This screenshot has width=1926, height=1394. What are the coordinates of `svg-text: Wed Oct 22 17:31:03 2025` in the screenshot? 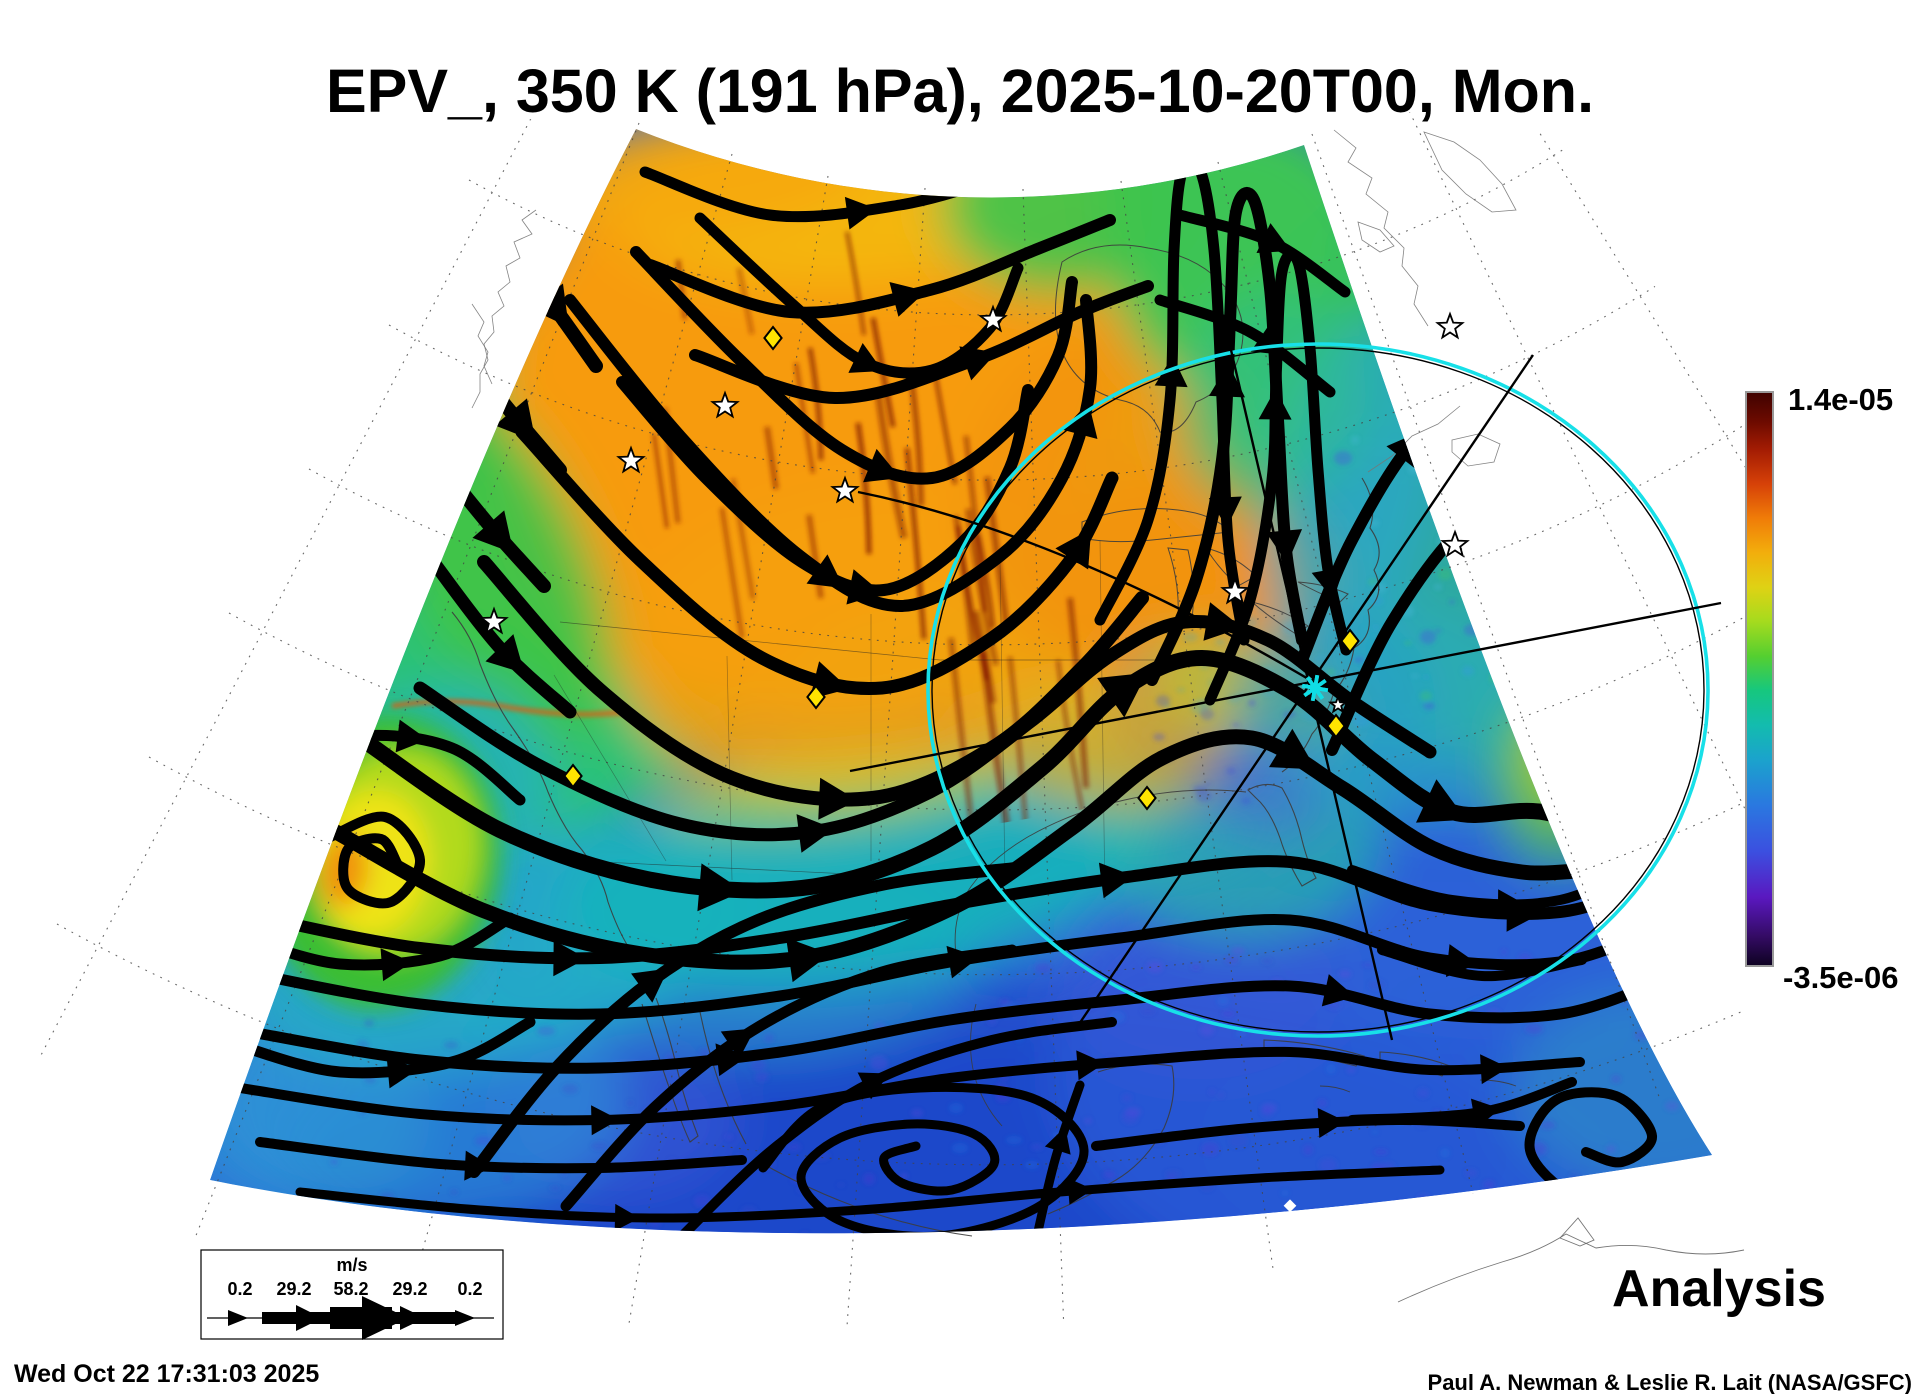 It's located at (166, 1374).